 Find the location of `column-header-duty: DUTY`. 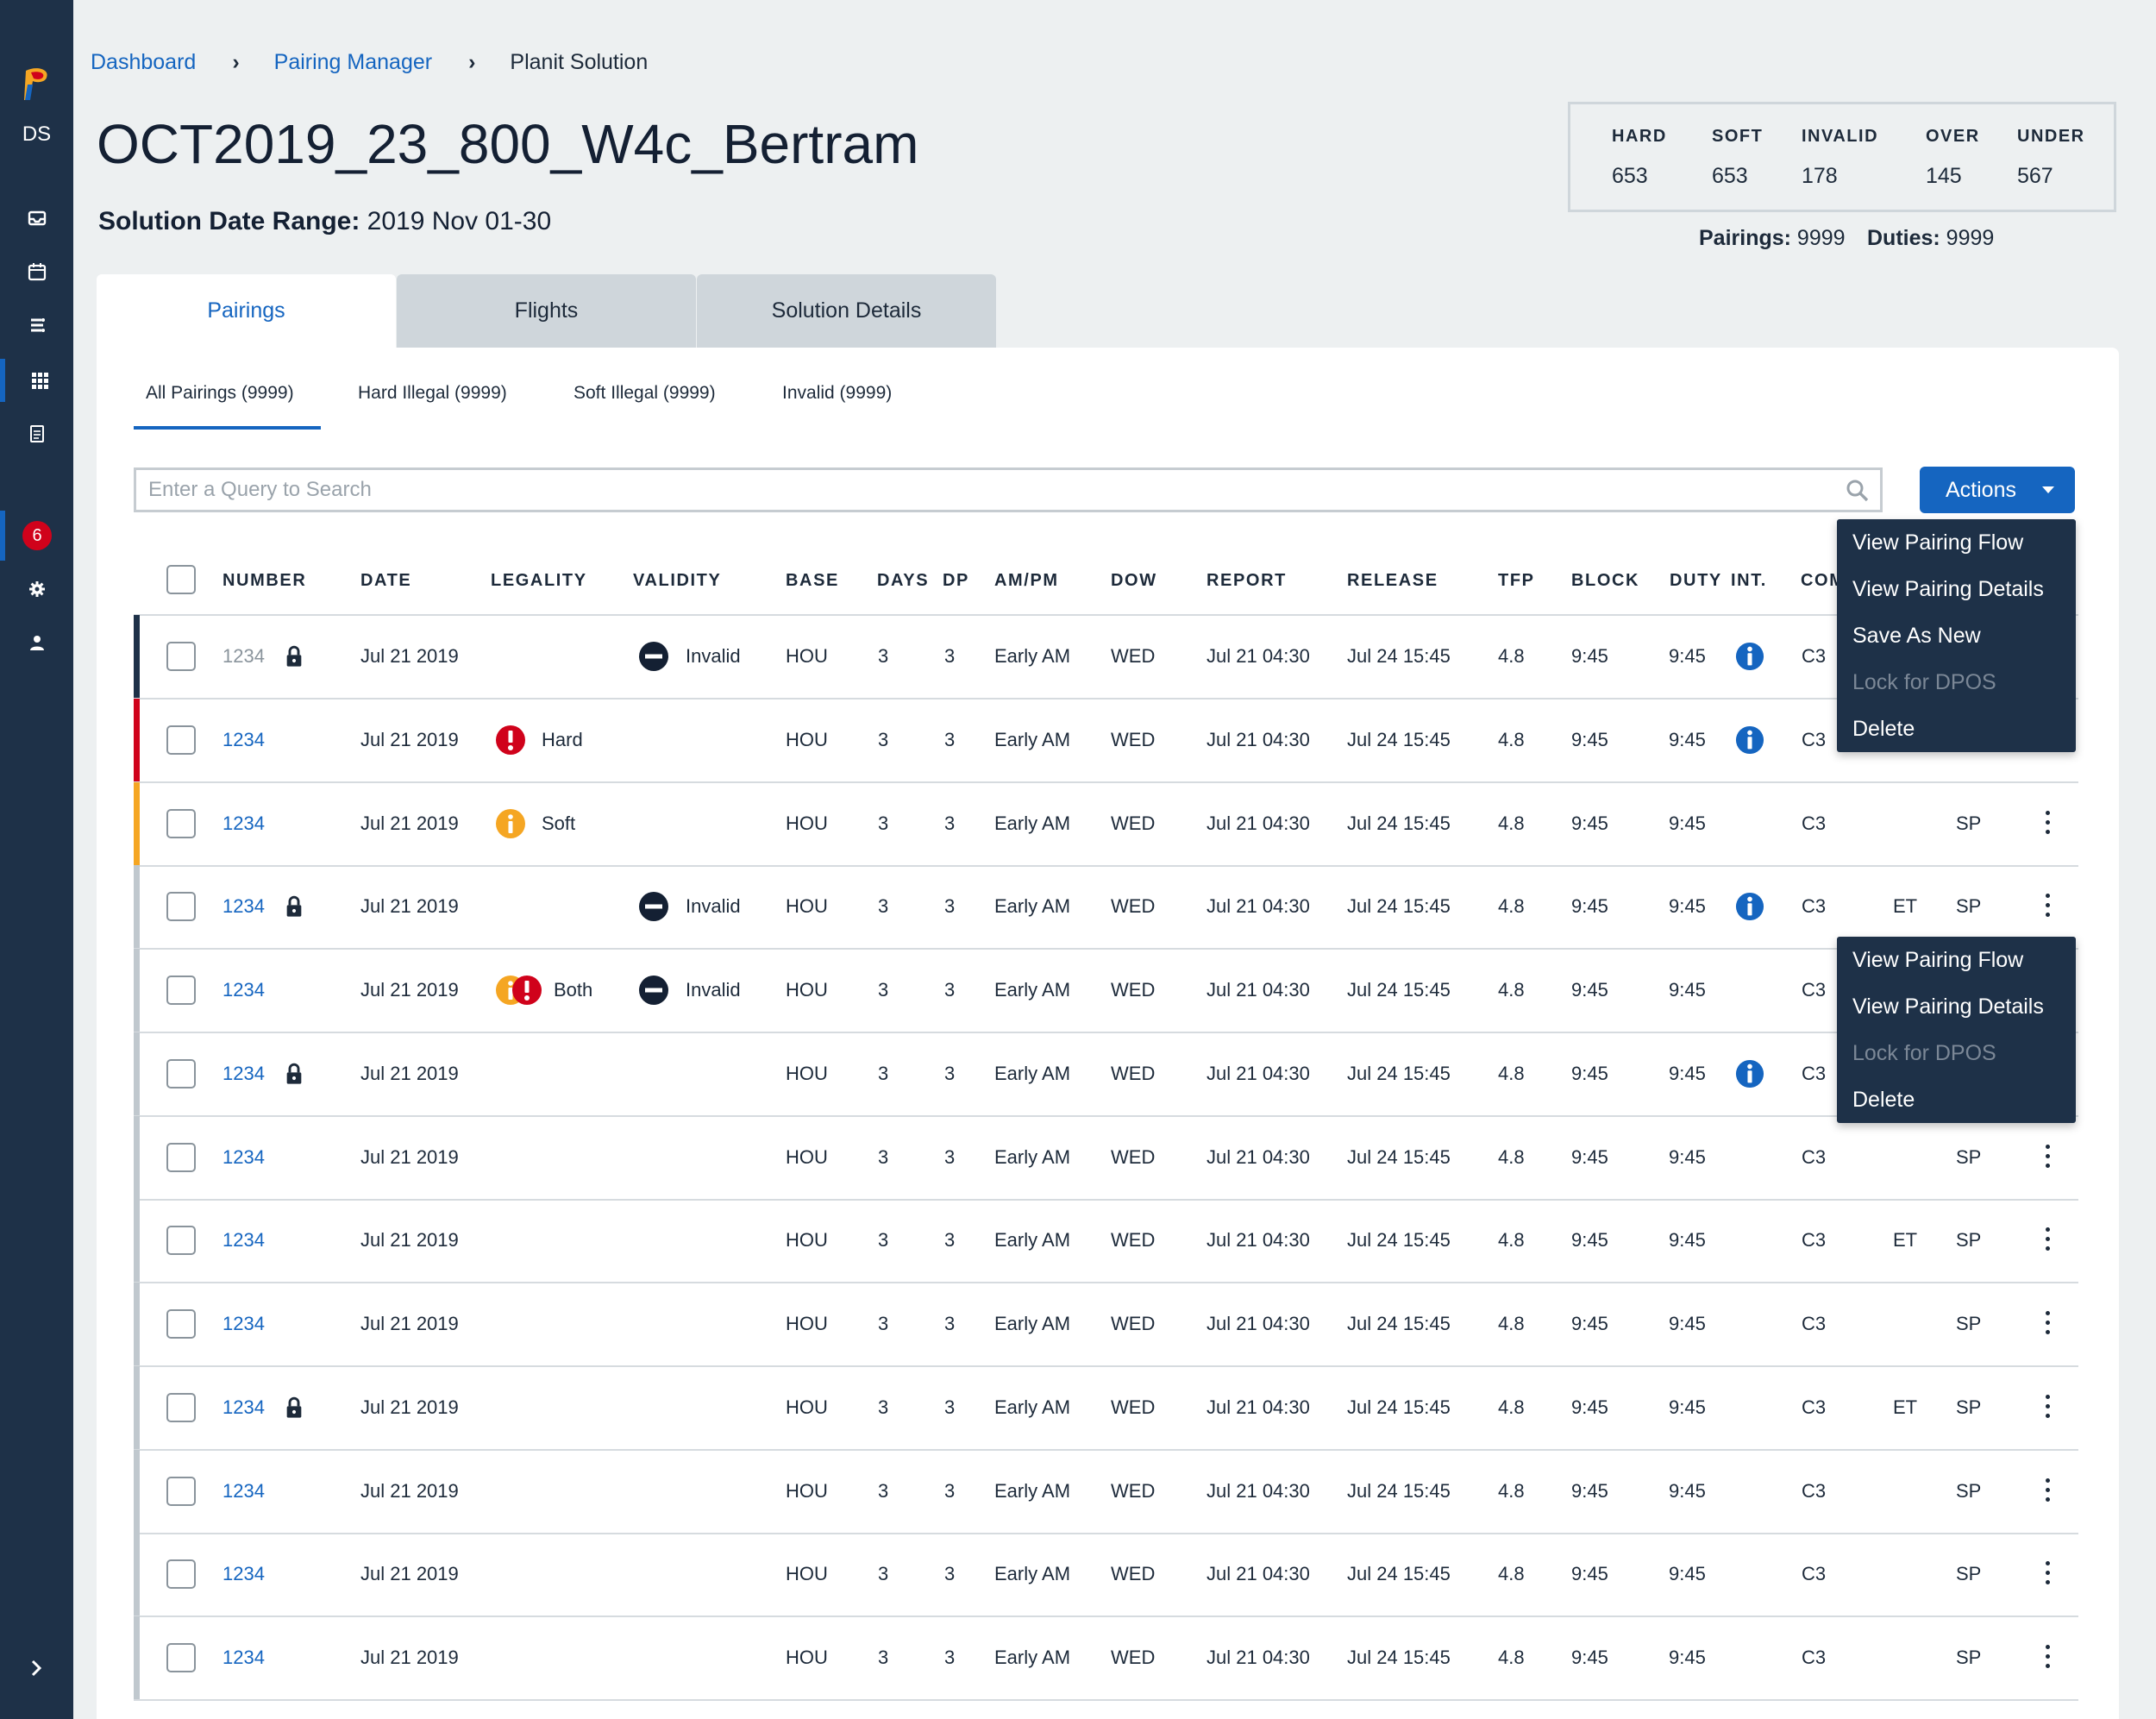

column-header-duty: DUTY is located at coordinates (1696, 580).